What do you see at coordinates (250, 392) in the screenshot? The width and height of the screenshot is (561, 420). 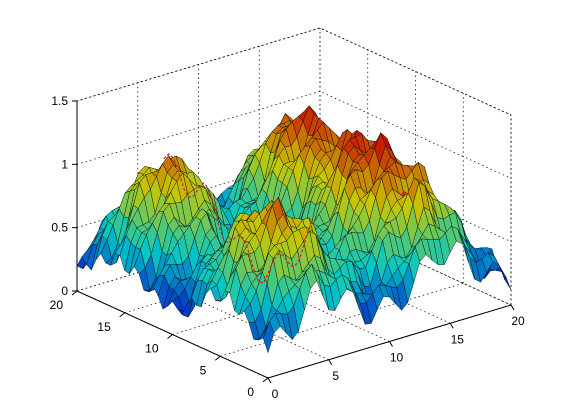 I see `y-tick-label: 0` at bounding box center [250, 392].